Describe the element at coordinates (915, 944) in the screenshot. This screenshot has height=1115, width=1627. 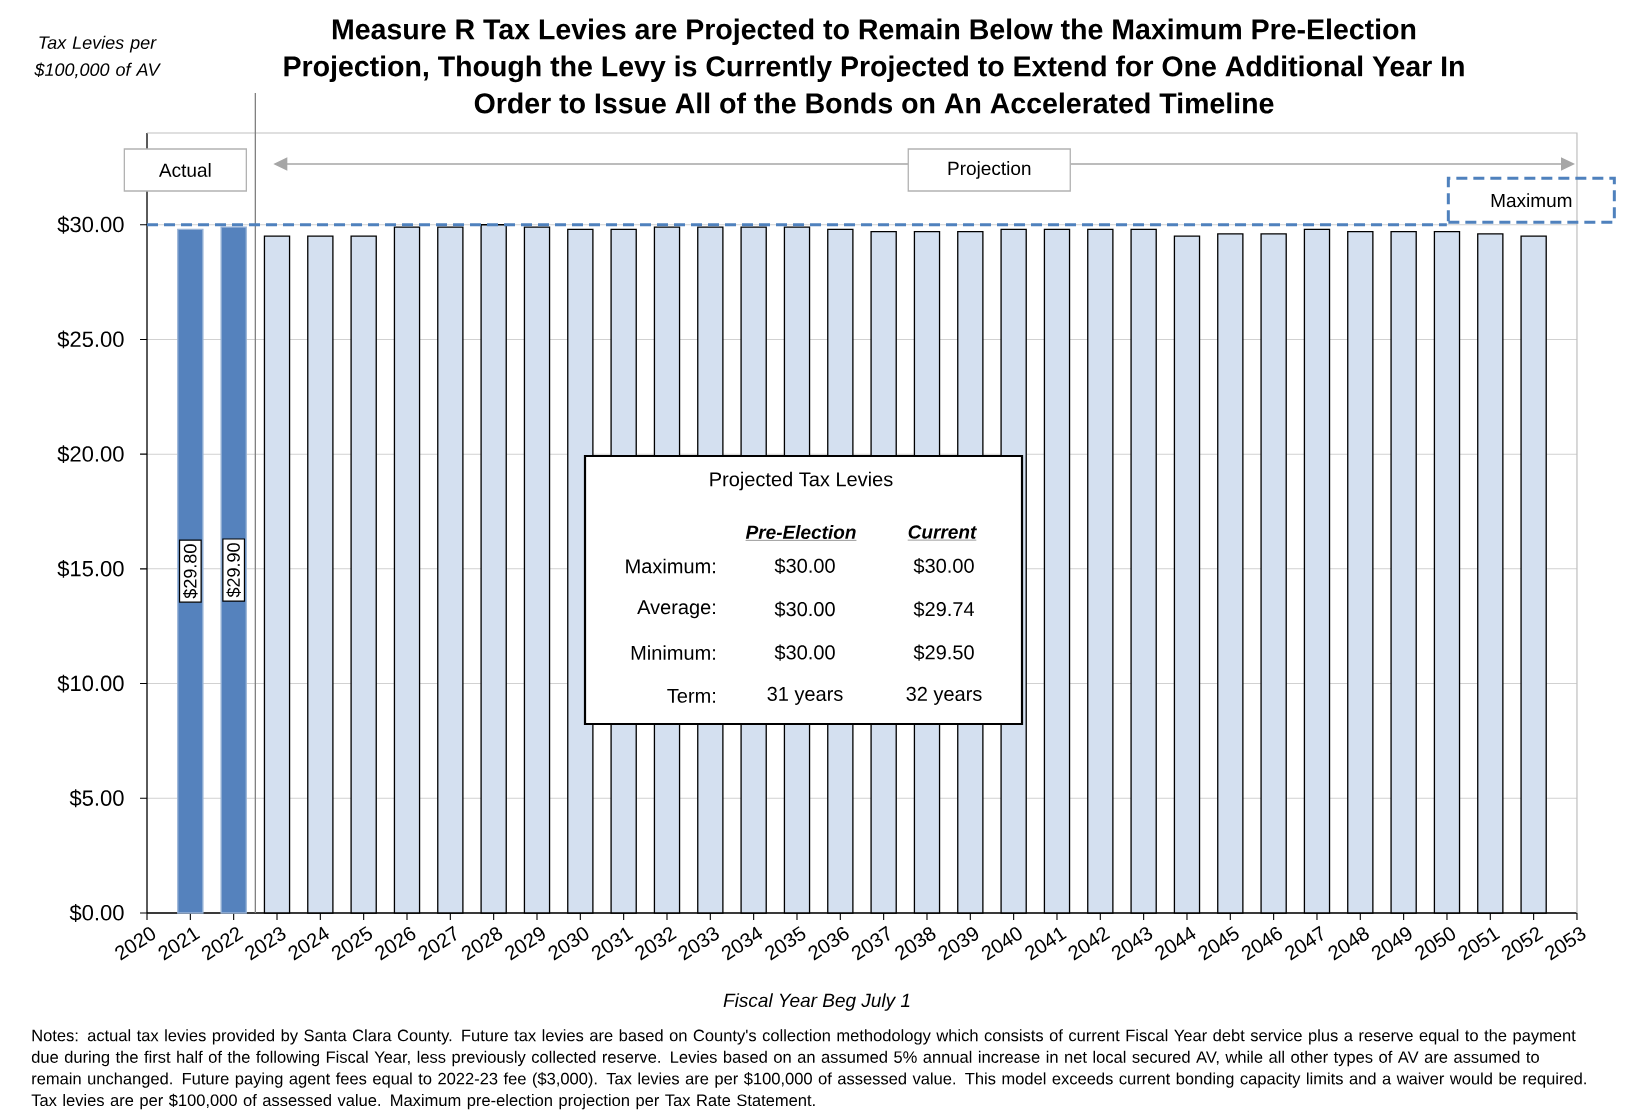
I see `x-tick-label: 2038` at that location.